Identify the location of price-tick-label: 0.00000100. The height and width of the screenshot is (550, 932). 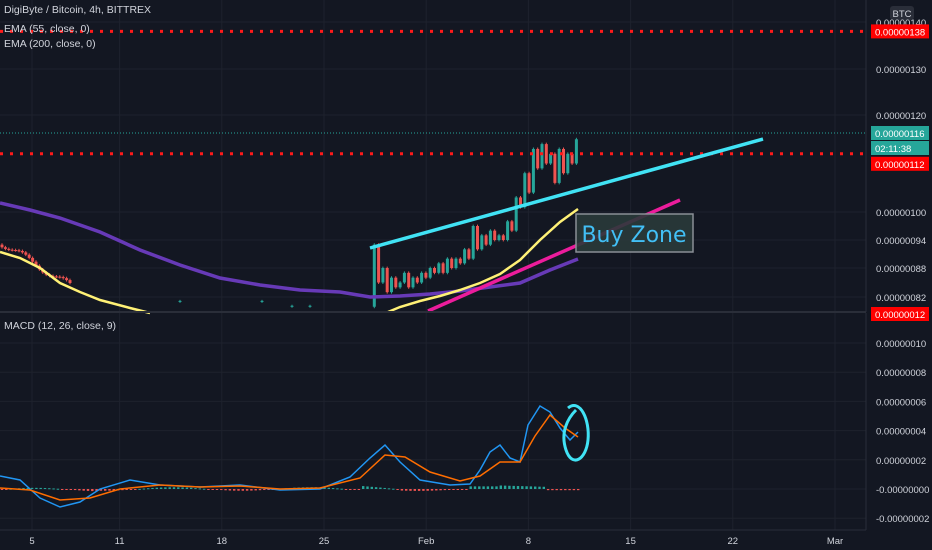
(901, 213).